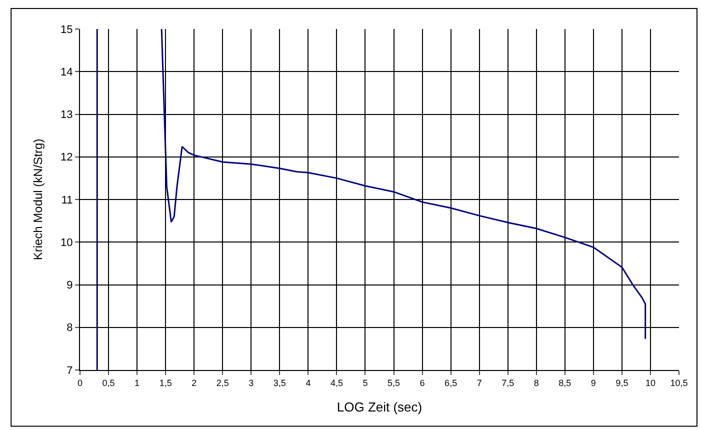 The image size is (701, 430). Describe the element at coordinates (69, 370) in the screenshot. I see `y-tick-label: 7` at that location.